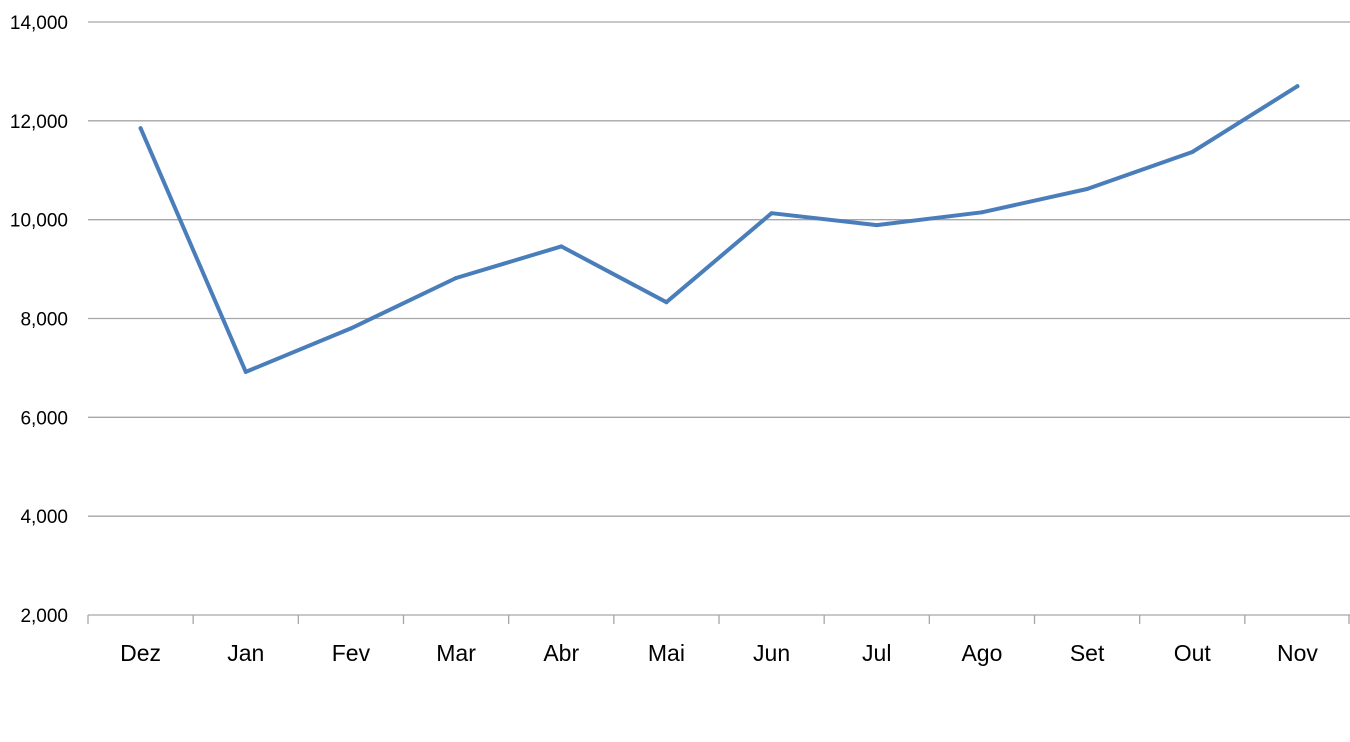 This screenshot has height=742, width=1350. Describe the element at coordinates (39, 122) in the screenshot. I see `y-tick-label: 12,000` at that location.